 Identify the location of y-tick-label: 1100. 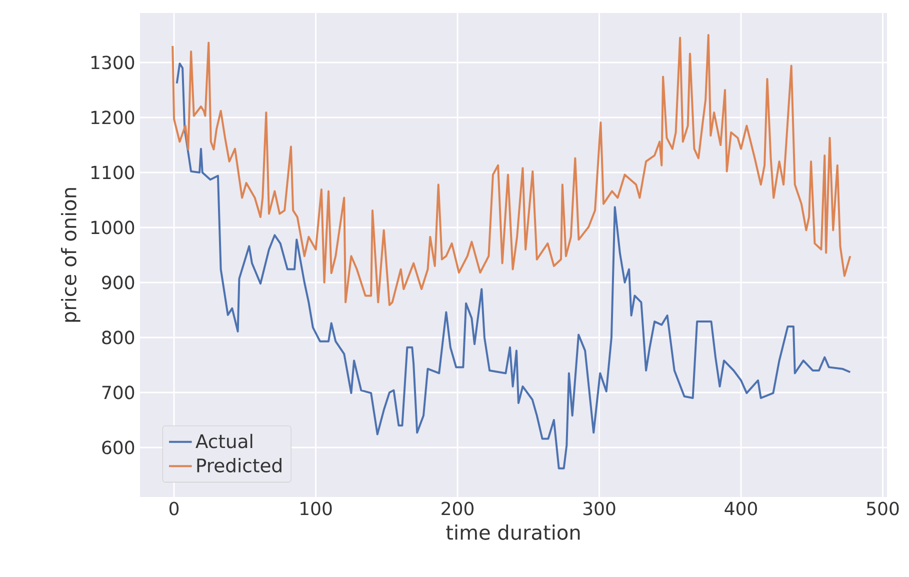
(112, 173).